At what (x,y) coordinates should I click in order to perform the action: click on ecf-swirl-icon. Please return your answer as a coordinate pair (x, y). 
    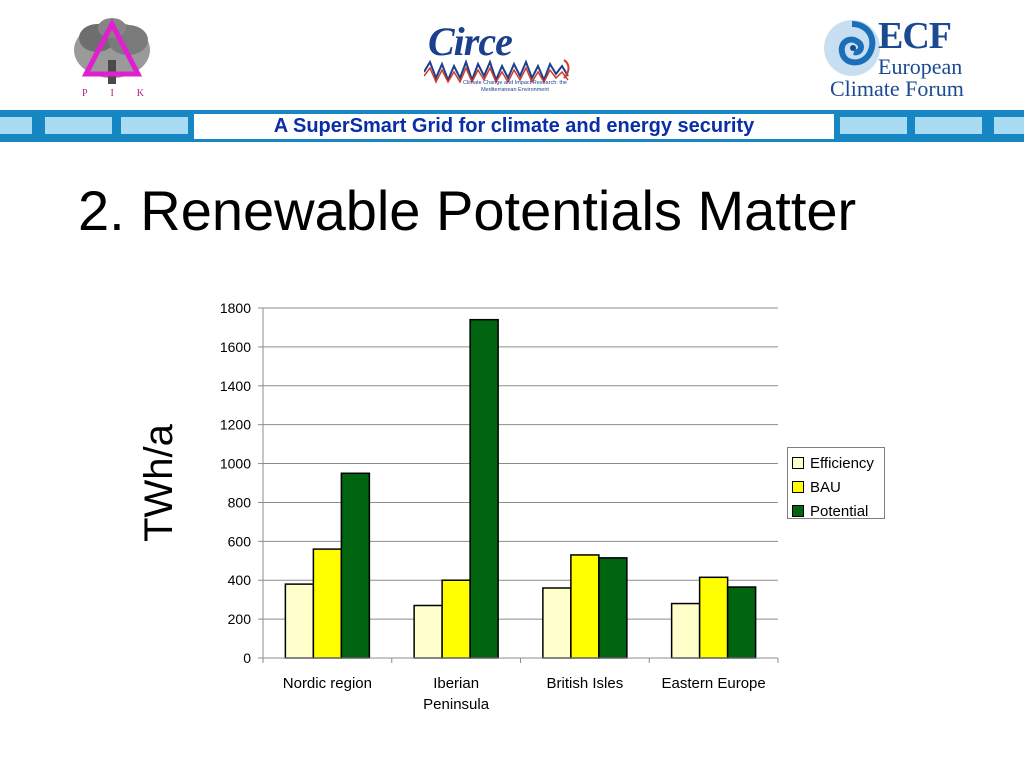
    Looking at the image, I should click on (852, 48).